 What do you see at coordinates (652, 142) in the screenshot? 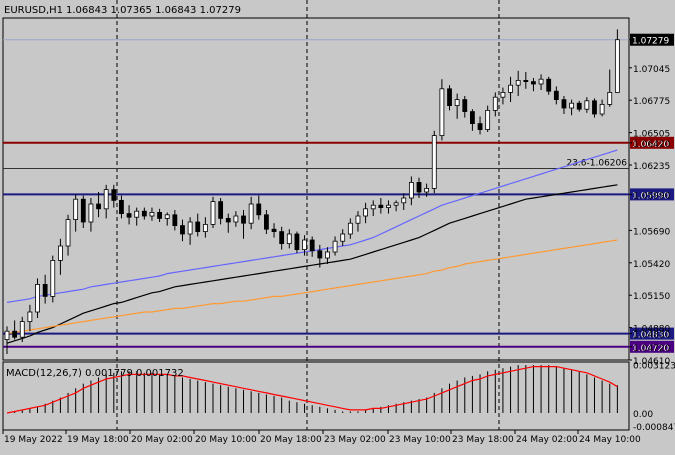
I see `level-price-box` at bounding box center [652, 142].